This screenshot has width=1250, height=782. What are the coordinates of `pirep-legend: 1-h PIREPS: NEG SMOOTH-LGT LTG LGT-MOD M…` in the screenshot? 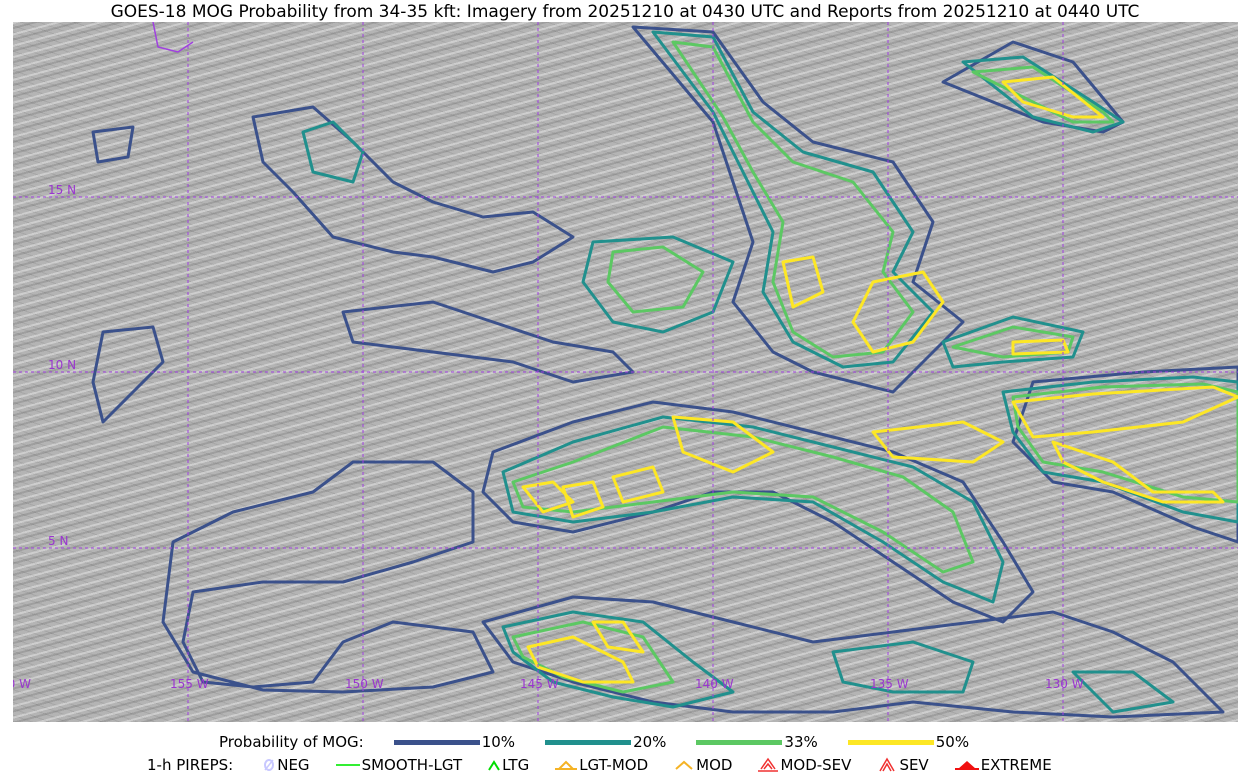 It's located at (599, 765).